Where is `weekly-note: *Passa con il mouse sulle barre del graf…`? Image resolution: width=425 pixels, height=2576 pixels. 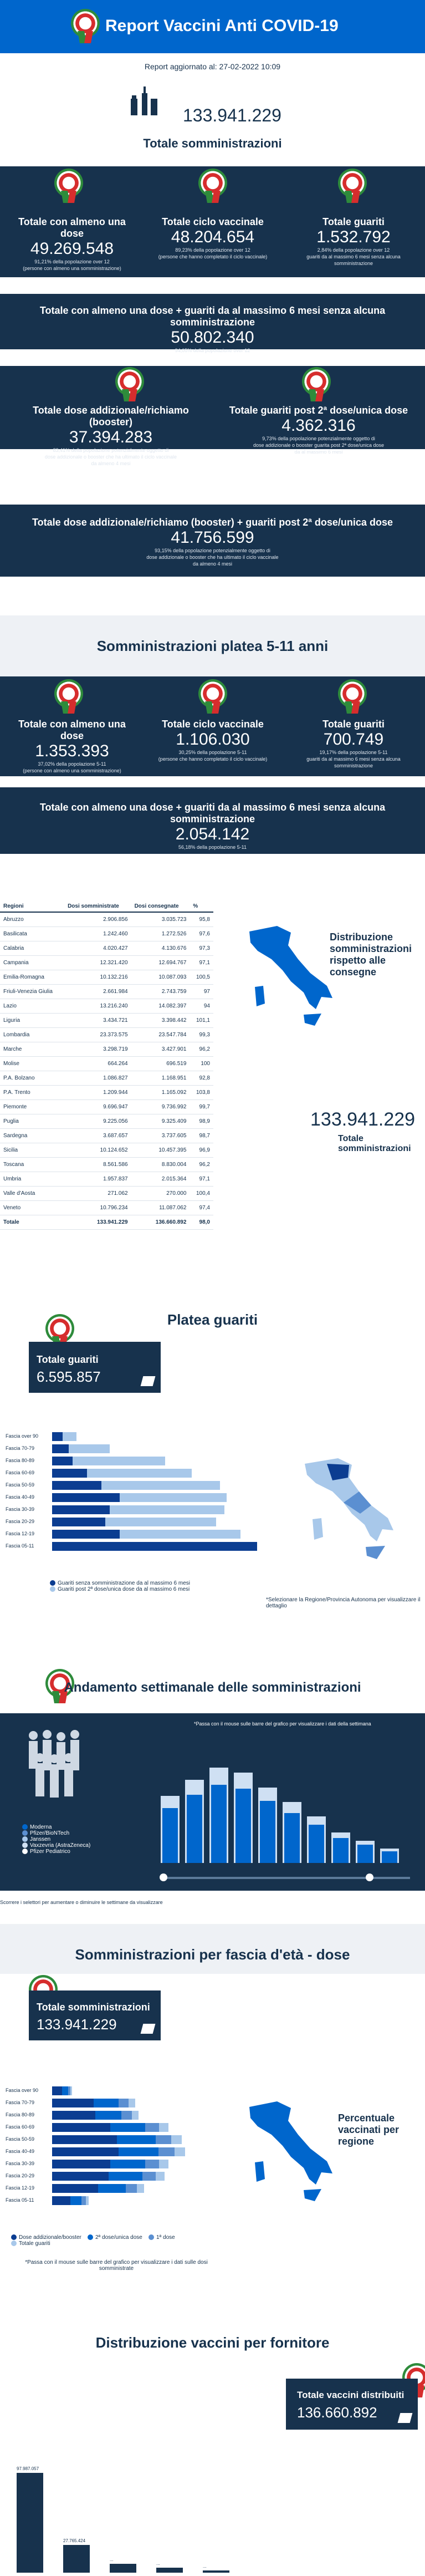 weekly-note: *Passa con il mouse sulle barre del graf… is located at coordinates (282, 1724).